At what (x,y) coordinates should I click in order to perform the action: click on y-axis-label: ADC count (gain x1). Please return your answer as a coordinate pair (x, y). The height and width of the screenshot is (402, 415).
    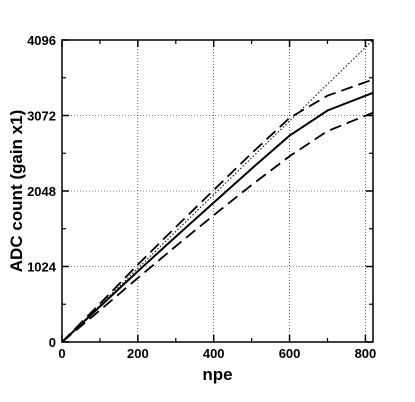
    Looking at the image, I should click on (16, 191).